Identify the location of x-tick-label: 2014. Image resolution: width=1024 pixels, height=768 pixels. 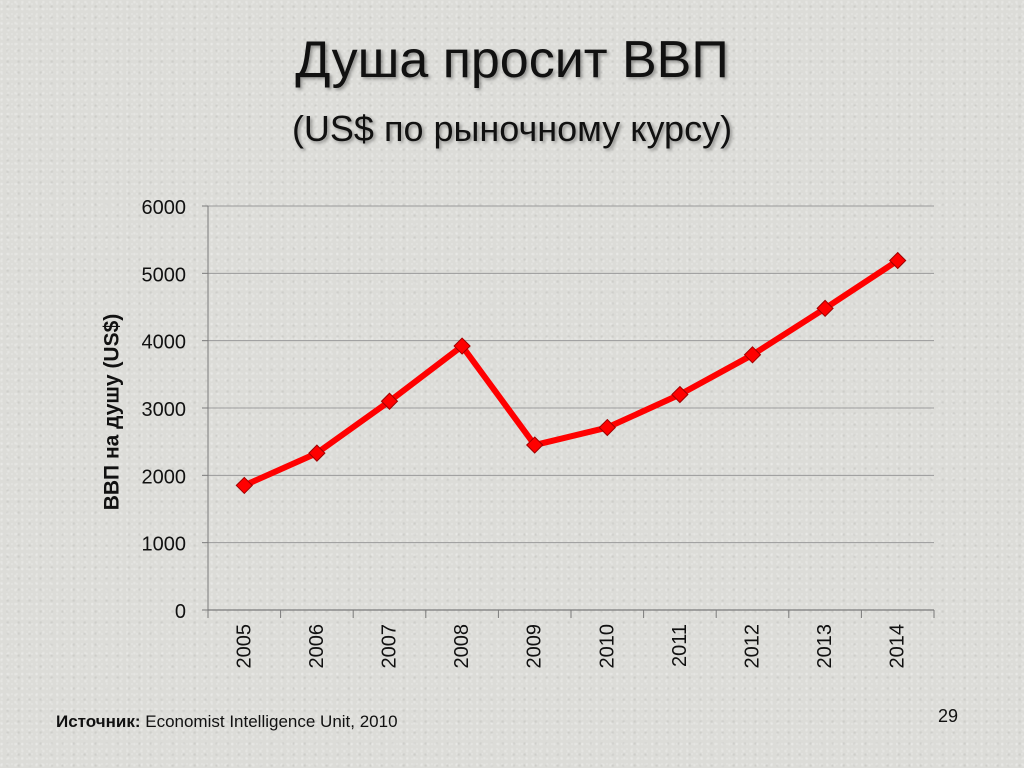
(898, 646).